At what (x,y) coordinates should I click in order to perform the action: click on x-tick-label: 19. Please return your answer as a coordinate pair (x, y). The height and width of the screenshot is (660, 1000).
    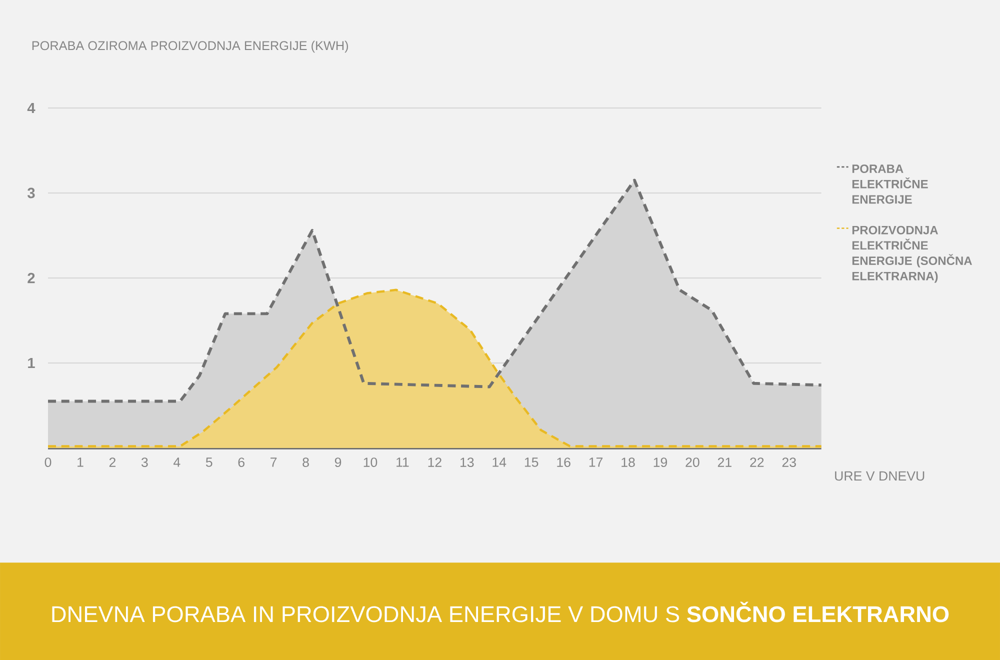
    Looking at the image, I should click on (661, 463).